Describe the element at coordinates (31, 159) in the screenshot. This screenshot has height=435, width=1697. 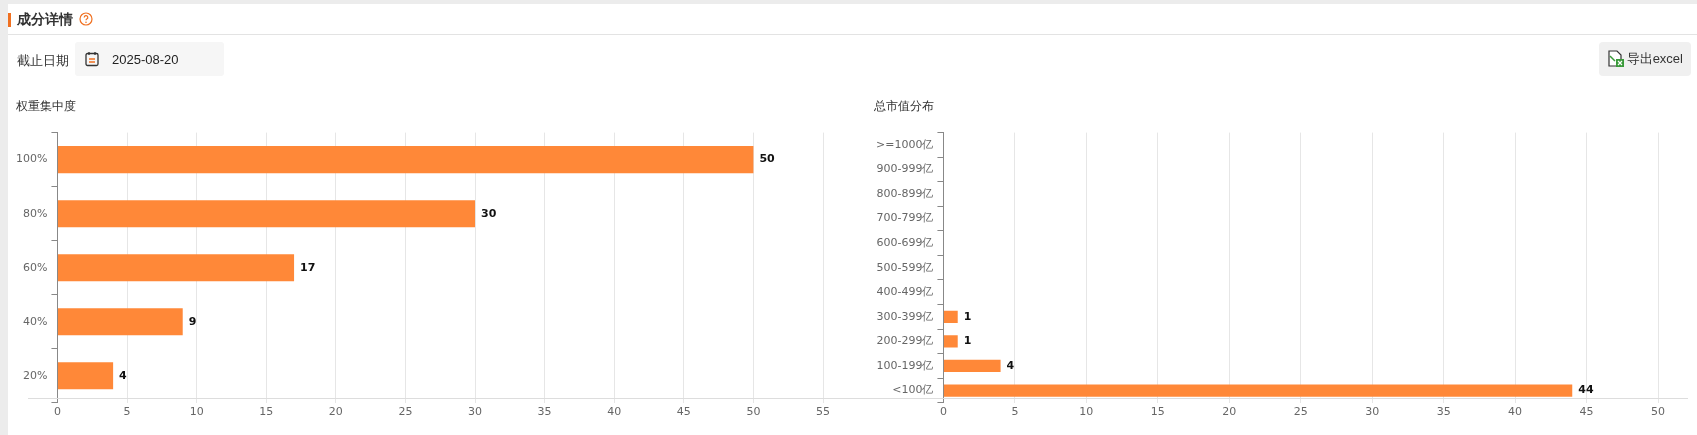
I see `y-tick-label: 100%` at that location.